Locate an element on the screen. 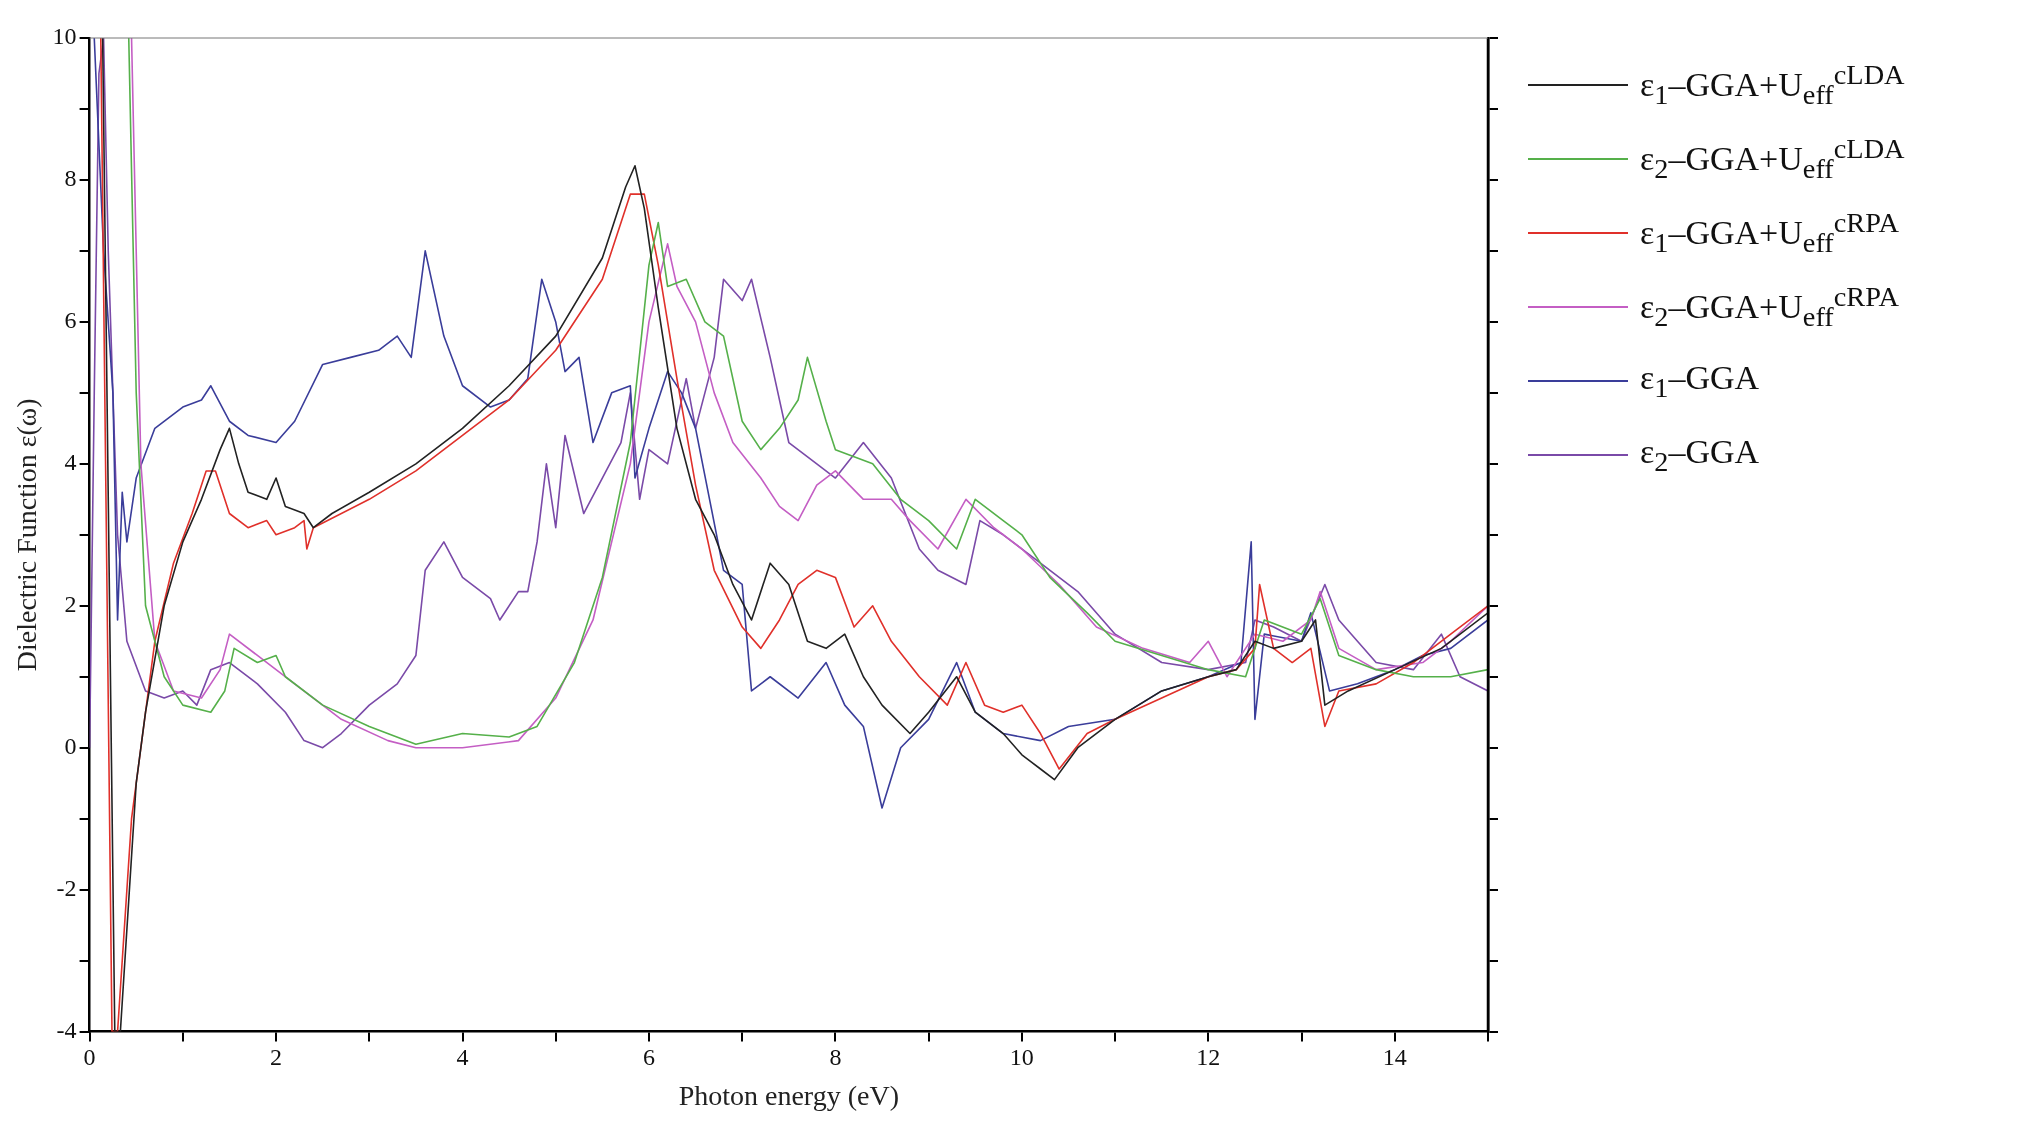 This screenshot has height=1143, width=2034. y-tick-label: -4 is located at coordinates (66, 1029).